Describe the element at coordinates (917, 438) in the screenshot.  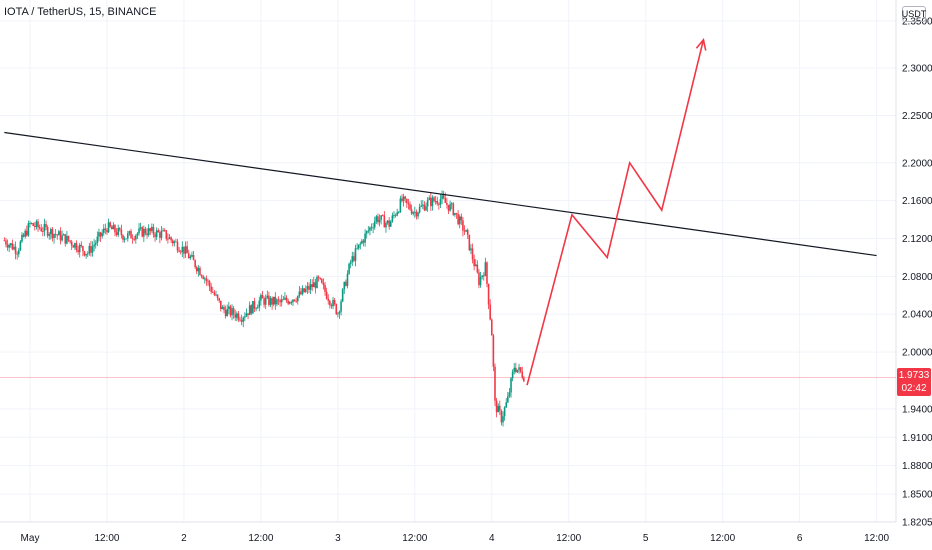
I see `price-tick-label: 1.9100` at that location.